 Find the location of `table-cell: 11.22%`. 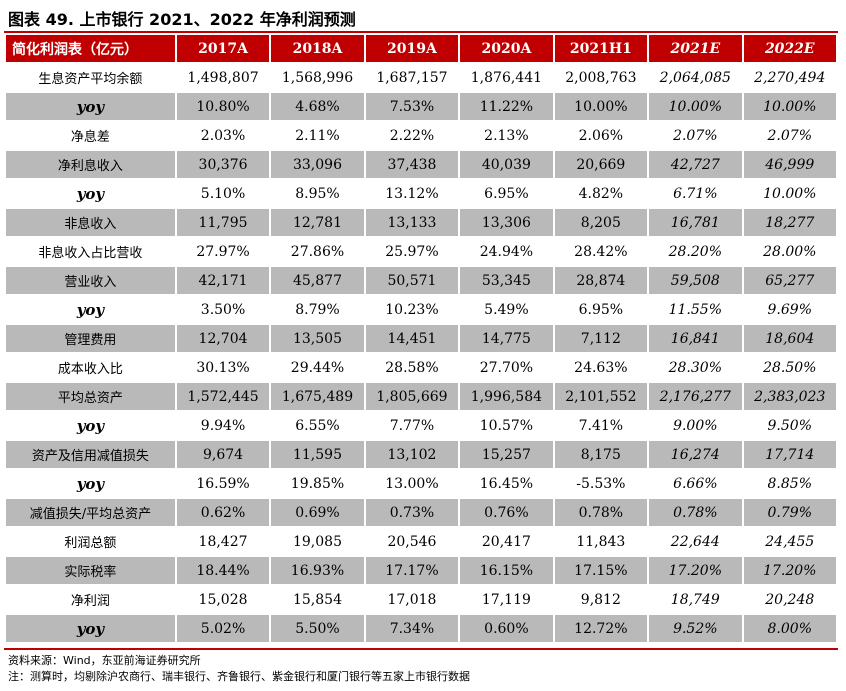

table-cell: 11.22% is located at coordinates (507, 106).